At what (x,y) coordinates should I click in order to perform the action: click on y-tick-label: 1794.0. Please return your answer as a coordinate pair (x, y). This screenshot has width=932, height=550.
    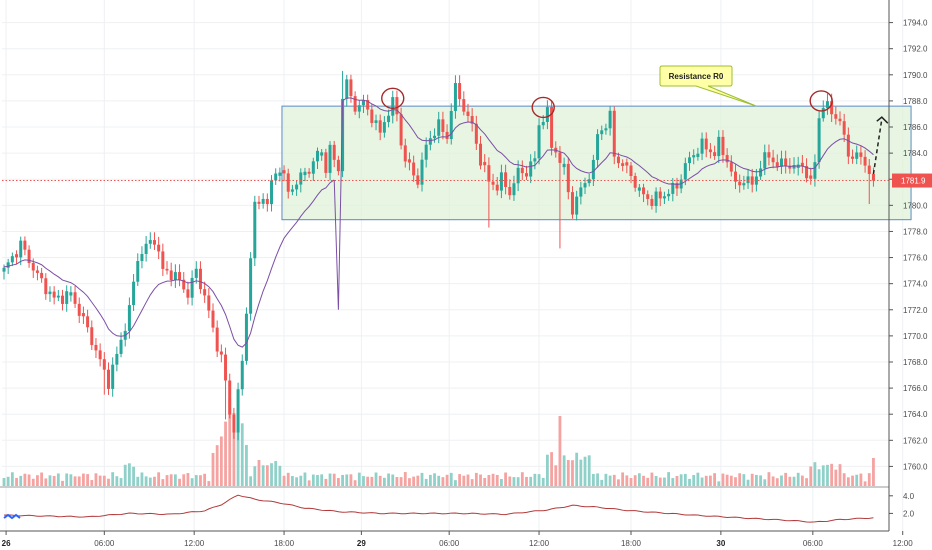
    Looking at the image, I should click on (915, 23).